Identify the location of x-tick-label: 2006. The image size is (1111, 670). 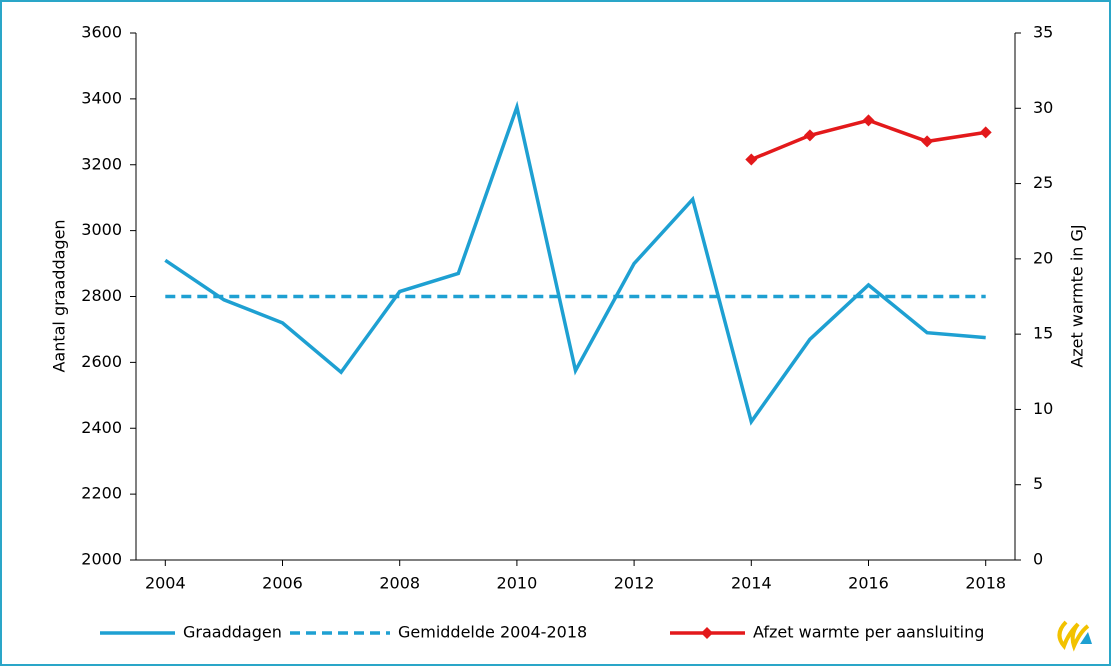
(282, 583).